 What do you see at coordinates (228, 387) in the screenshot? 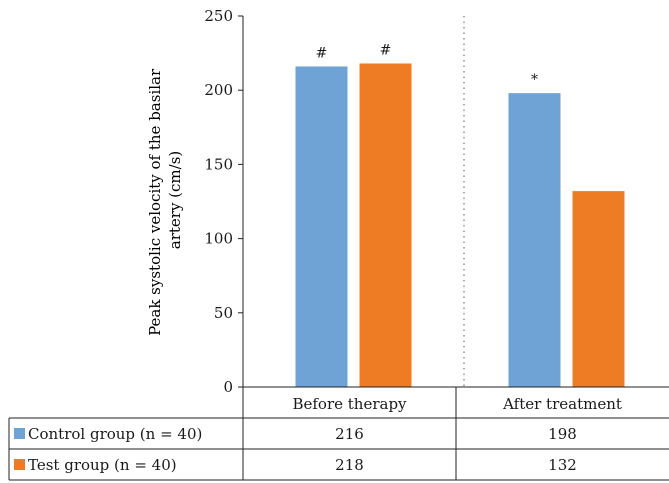
I see `y-tick-label: 0` at bounding box center [228, 387].